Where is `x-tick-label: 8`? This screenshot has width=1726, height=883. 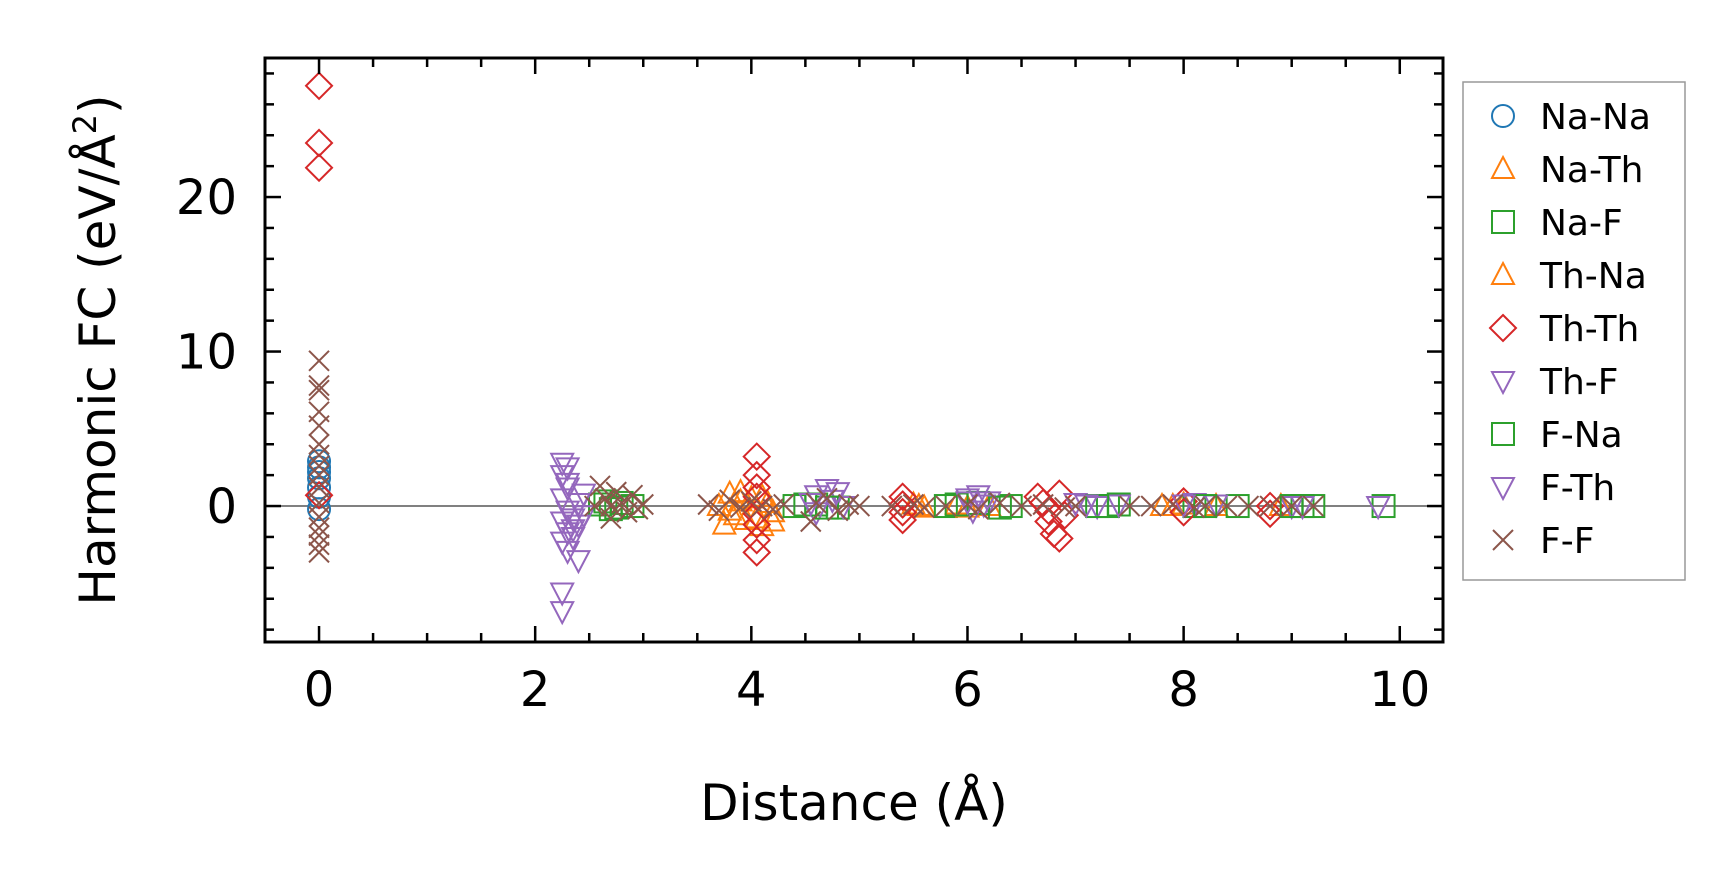 x-tick-label: 8 is located at coordinates (1183, 690).